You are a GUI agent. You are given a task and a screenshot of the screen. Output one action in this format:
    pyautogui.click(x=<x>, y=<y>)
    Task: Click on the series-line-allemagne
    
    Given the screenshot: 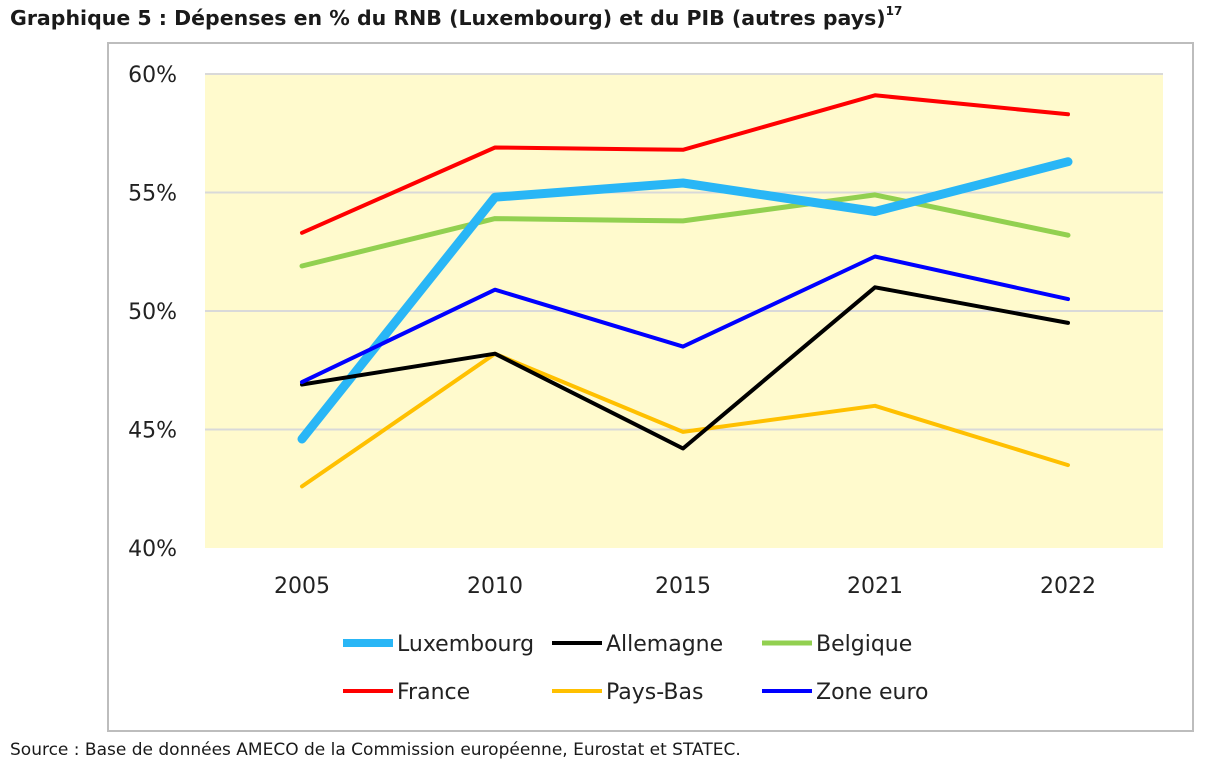 What is the action you would take?
    pyautogui.click(x=685, y=368)
    